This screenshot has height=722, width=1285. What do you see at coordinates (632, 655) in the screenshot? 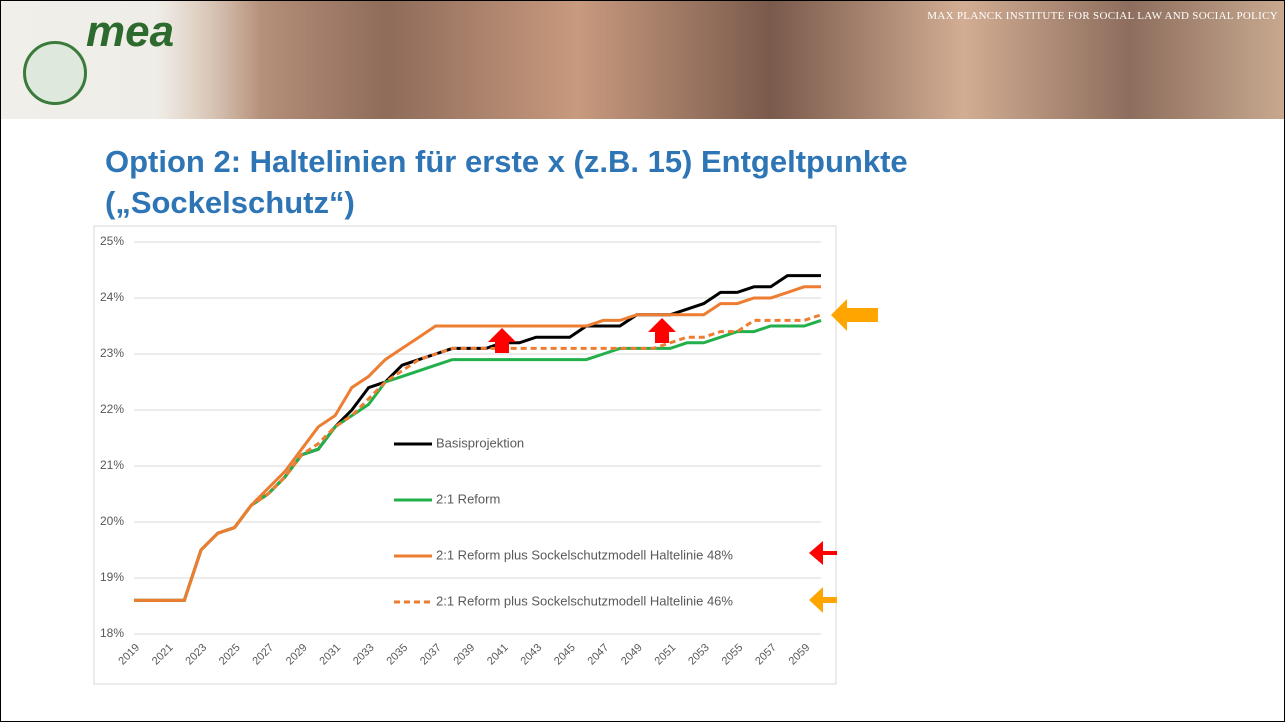
I see `x-tick-label: 2049` at bounding box center [632, 655].